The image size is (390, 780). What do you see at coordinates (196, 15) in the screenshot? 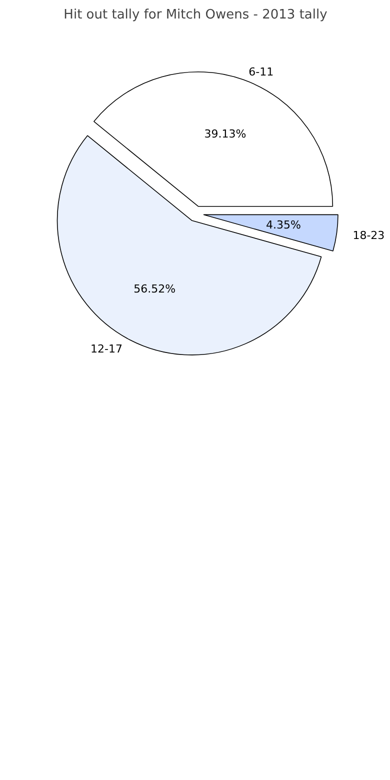
I see `chart-title: Hit out tally for Mitch Owens - 2013 tally` at bounding box center [196, 15].